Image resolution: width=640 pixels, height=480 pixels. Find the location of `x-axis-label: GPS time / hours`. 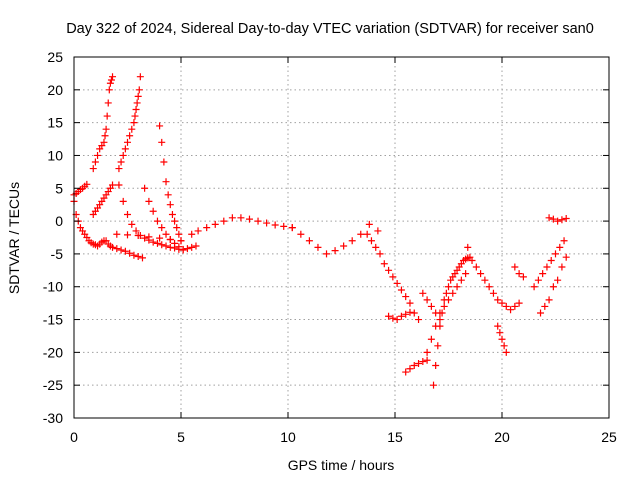

x-axis-label: GPS time / hours is located at coordinates (341, 465).